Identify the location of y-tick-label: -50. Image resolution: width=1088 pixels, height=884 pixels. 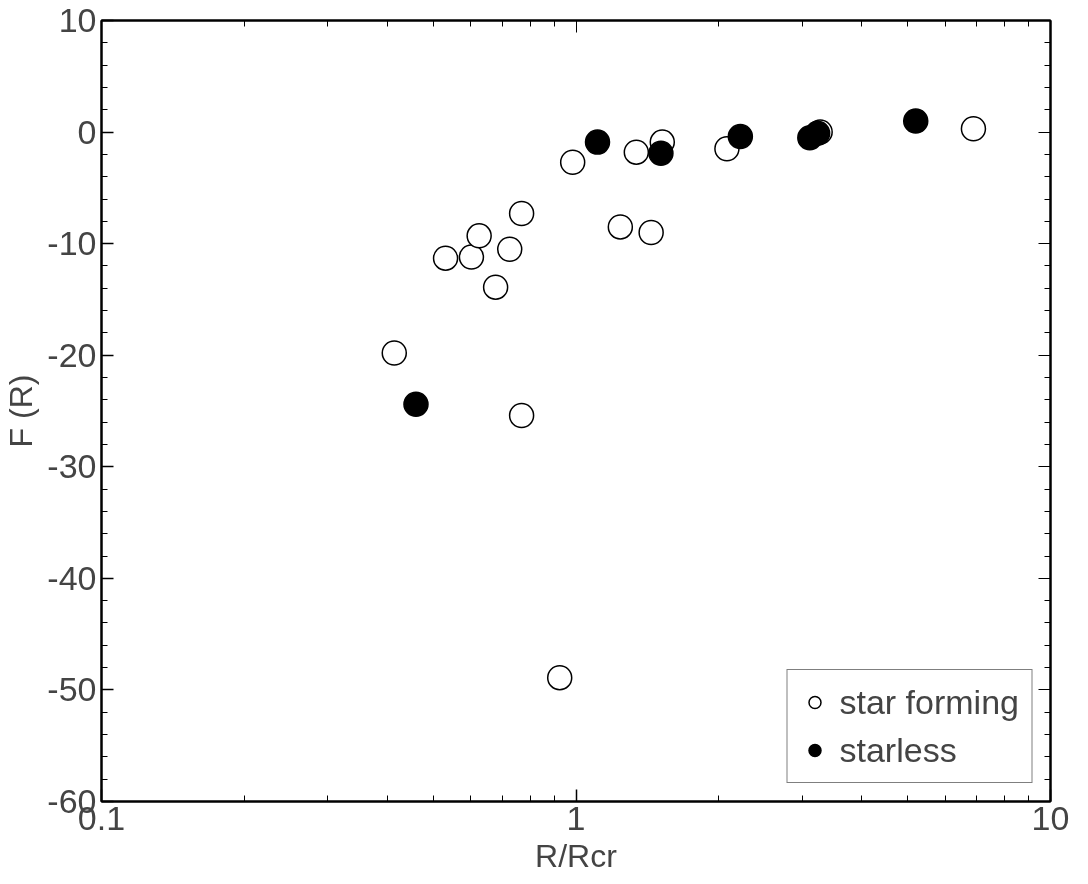
(72, 689).